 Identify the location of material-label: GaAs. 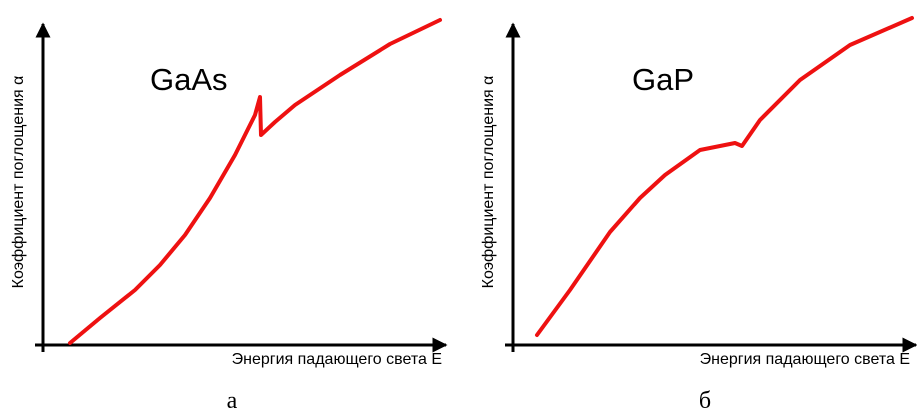
(189, 79).